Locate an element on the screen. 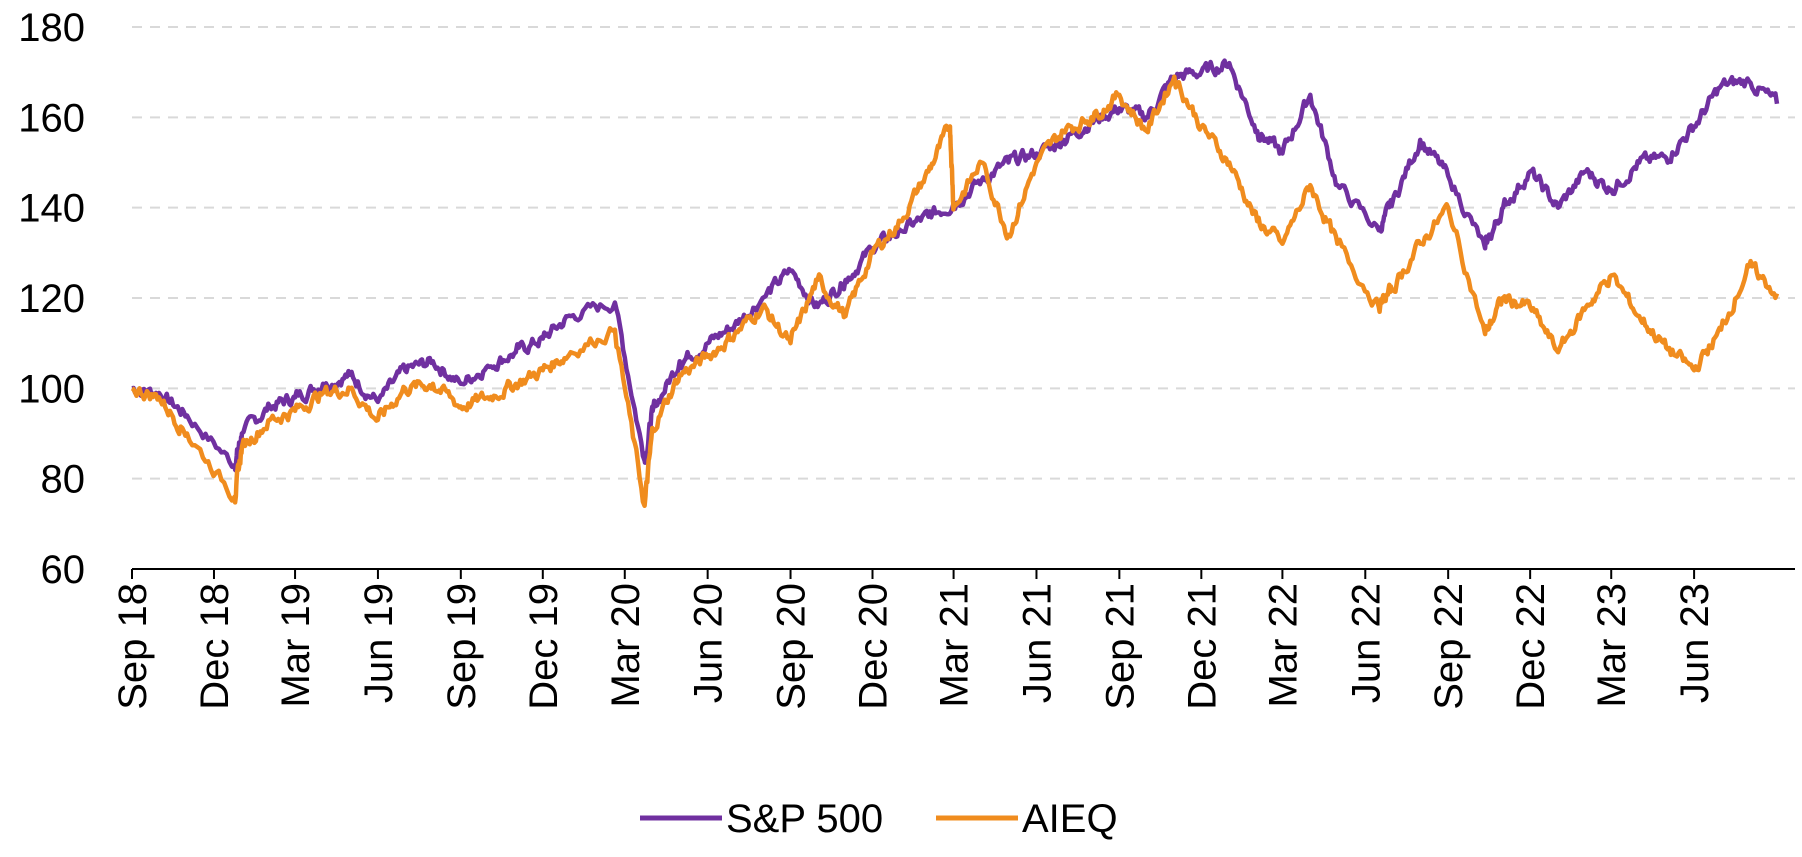 This screenshot has width=1802, height=857. x-tick-label: Sep 20 is located at coordinates (792, 646).